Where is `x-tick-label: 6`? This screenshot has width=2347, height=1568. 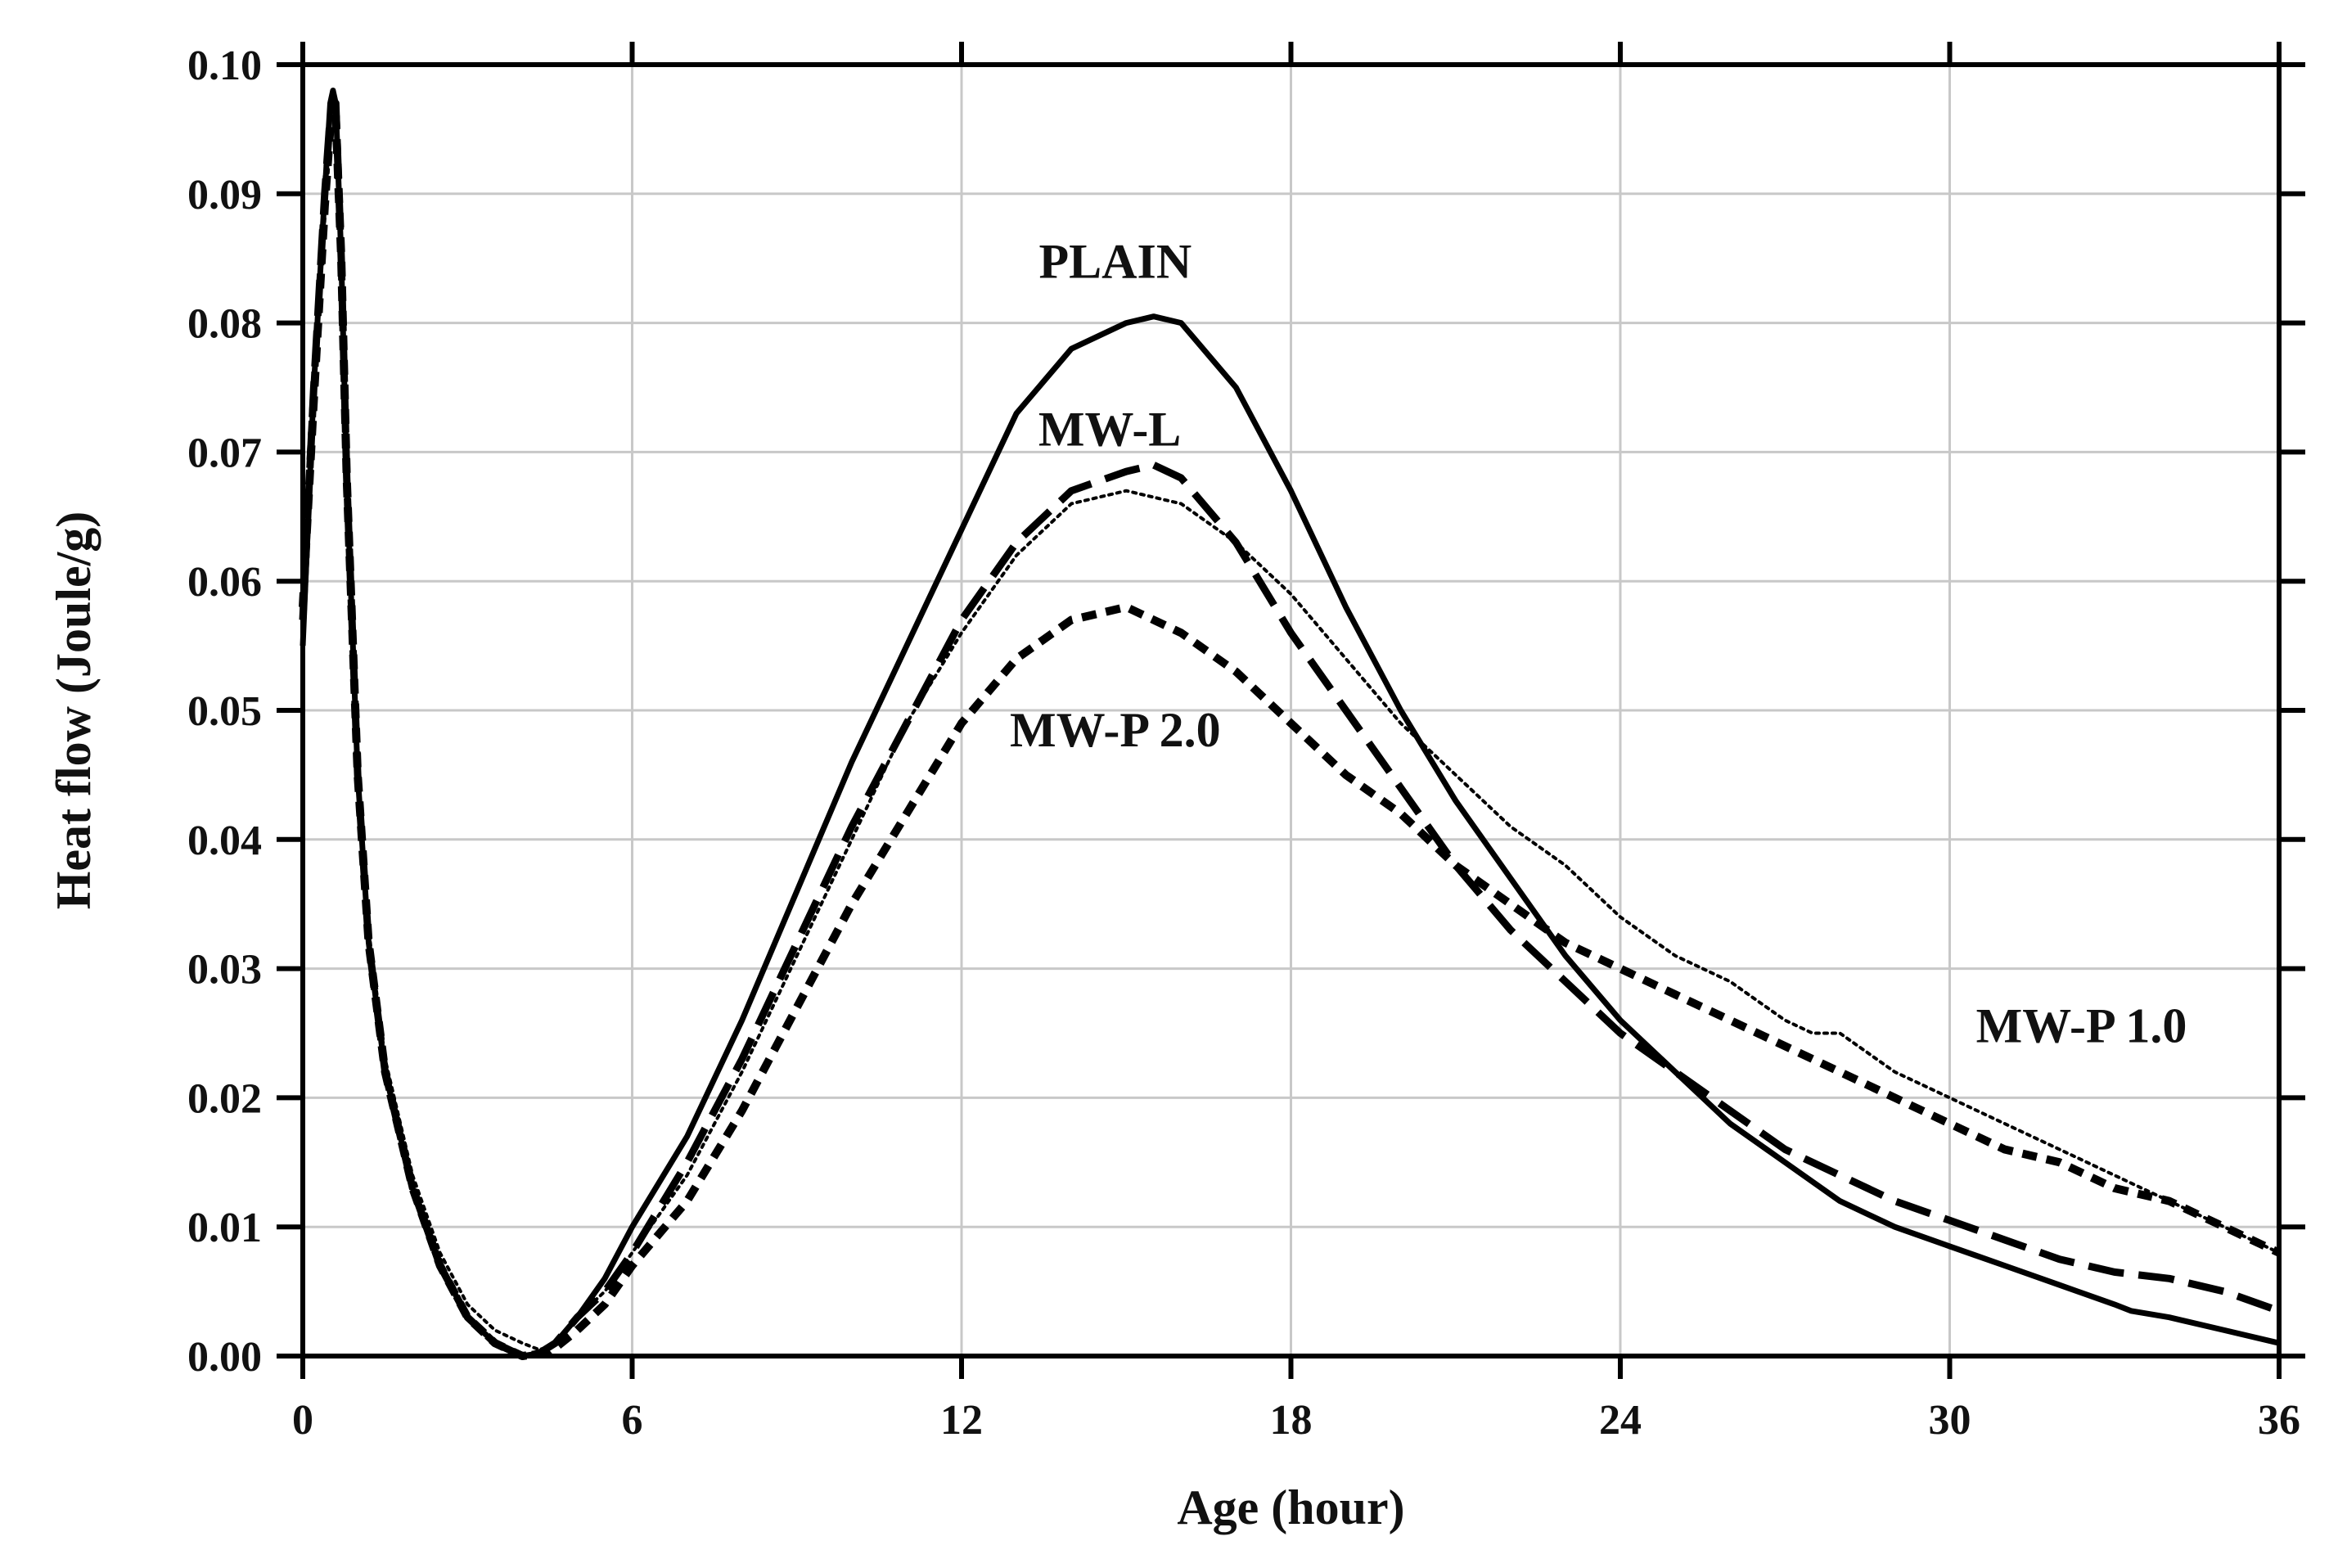
x-tick-label: 6 is located at coordinates (632, 1420).